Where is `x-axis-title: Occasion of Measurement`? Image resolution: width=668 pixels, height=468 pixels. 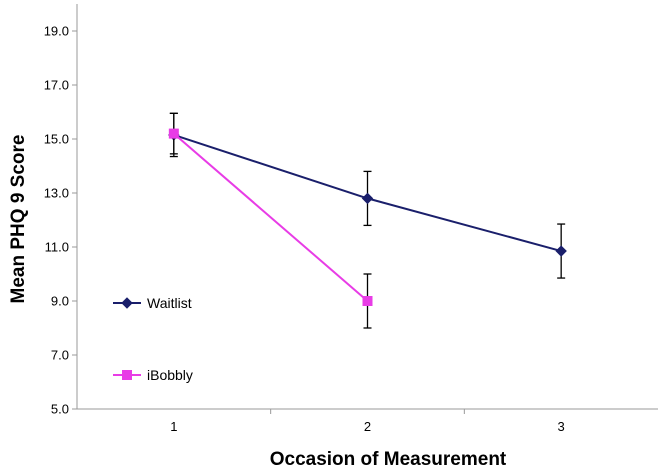
x-axis-title: Occasion of Measurement is located at coordinates (388, 458).